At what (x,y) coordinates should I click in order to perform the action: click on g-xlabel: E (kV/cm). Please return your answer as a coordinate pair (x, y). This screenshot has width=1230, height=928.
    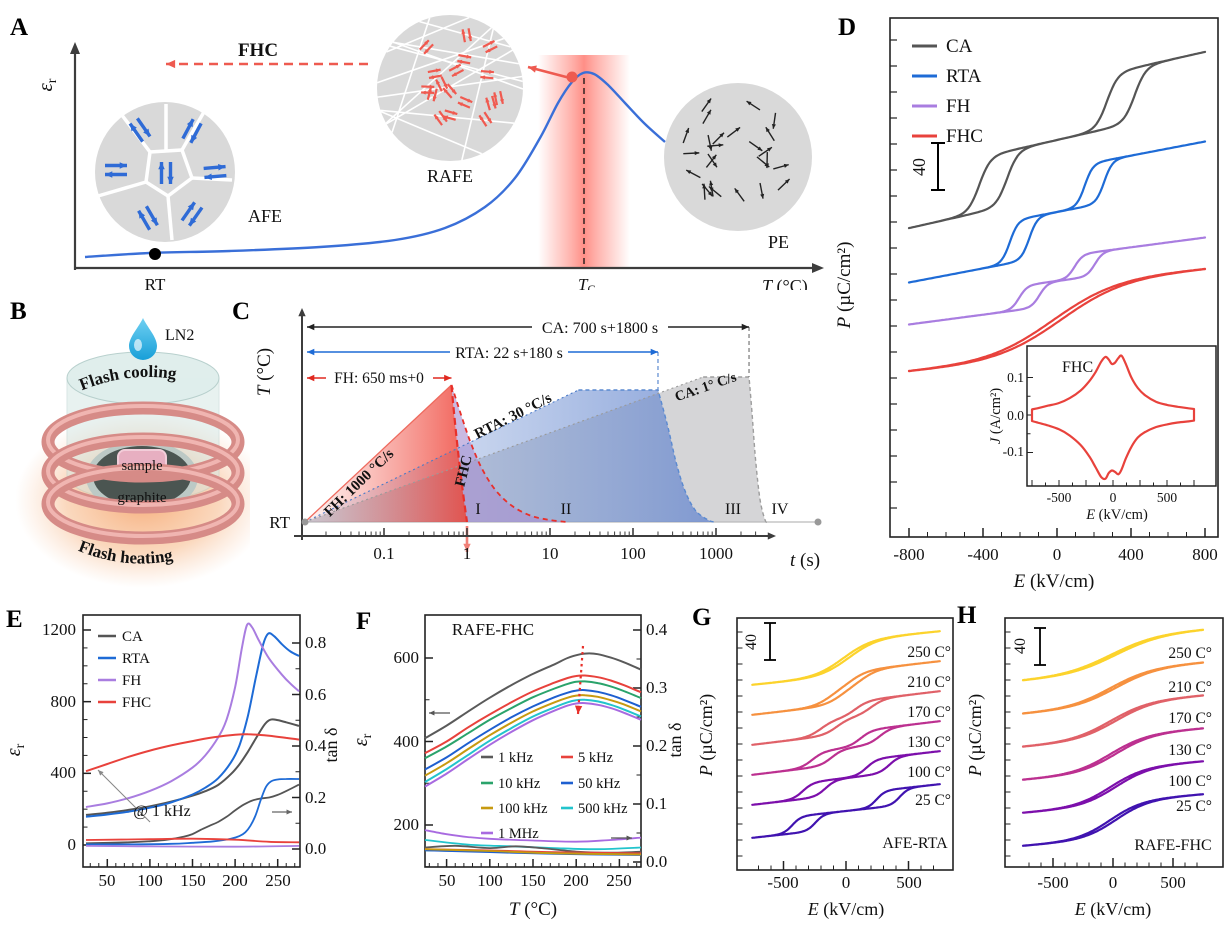
    Looking at the image, I should click on (845, 909).